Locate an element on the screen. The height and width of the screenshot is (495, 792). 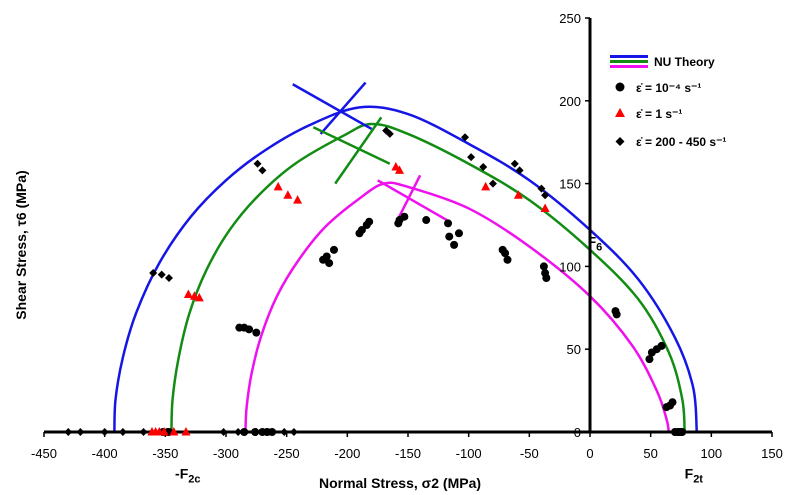
y-tick-label: 100 is located at coordinates (570, 266).